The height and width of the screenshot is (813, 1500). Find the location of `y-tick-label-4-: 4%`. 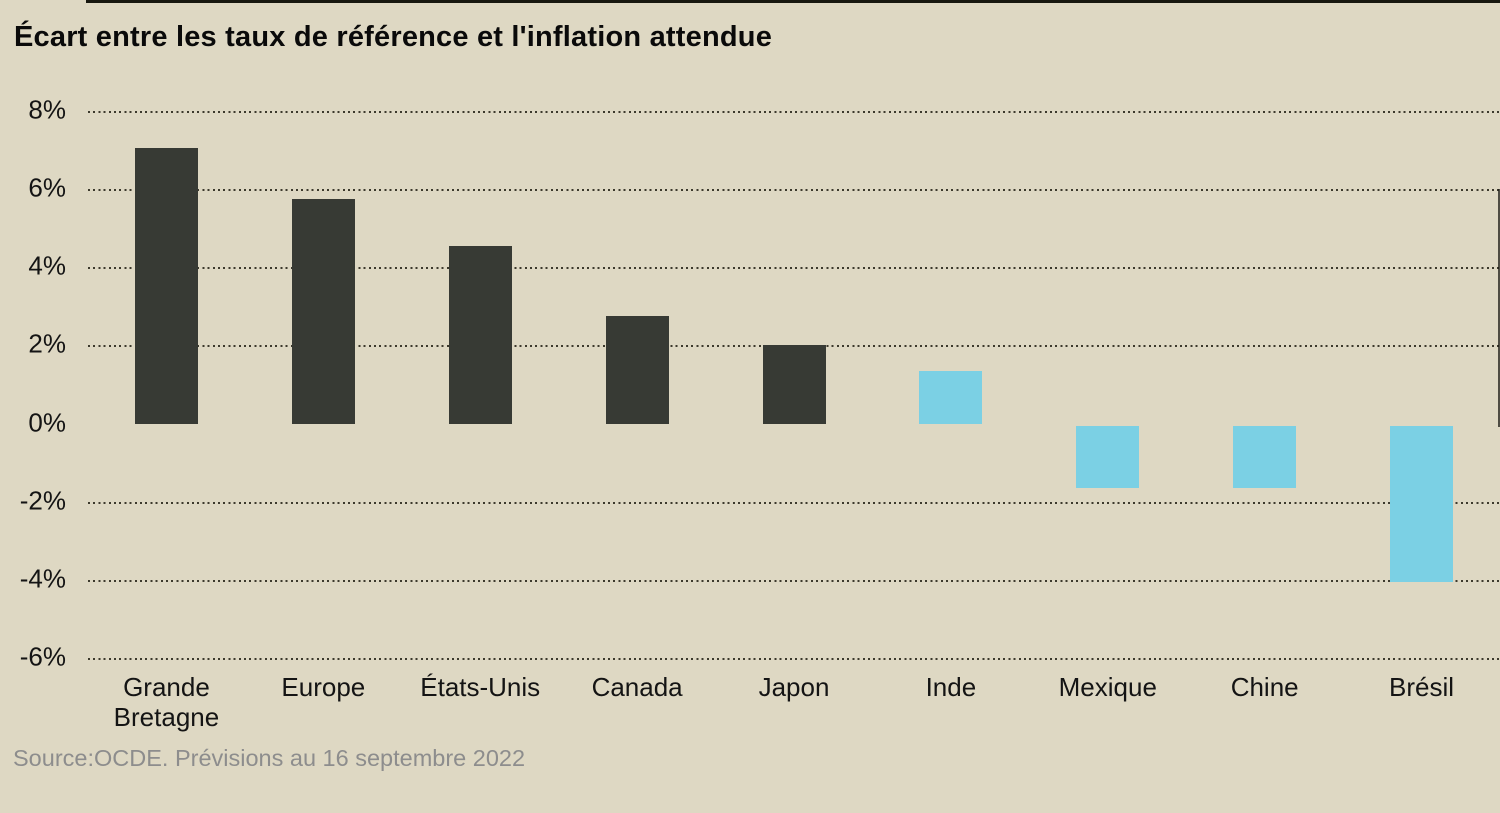

y-tick-label-4-: 4% is located at coordinates (47, 265).